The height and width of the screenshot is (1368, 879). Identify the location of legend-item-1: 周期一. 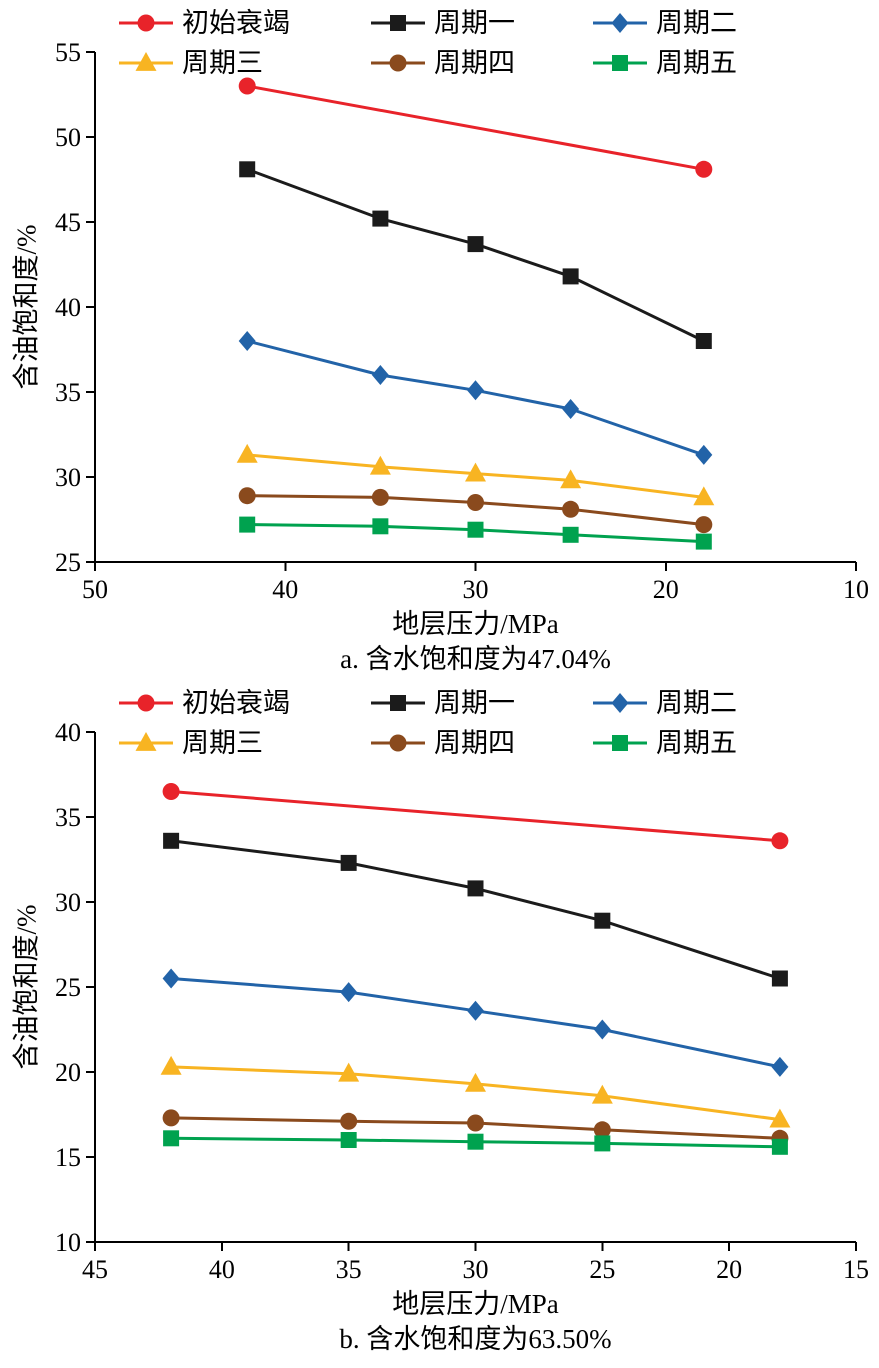
(481, 703).